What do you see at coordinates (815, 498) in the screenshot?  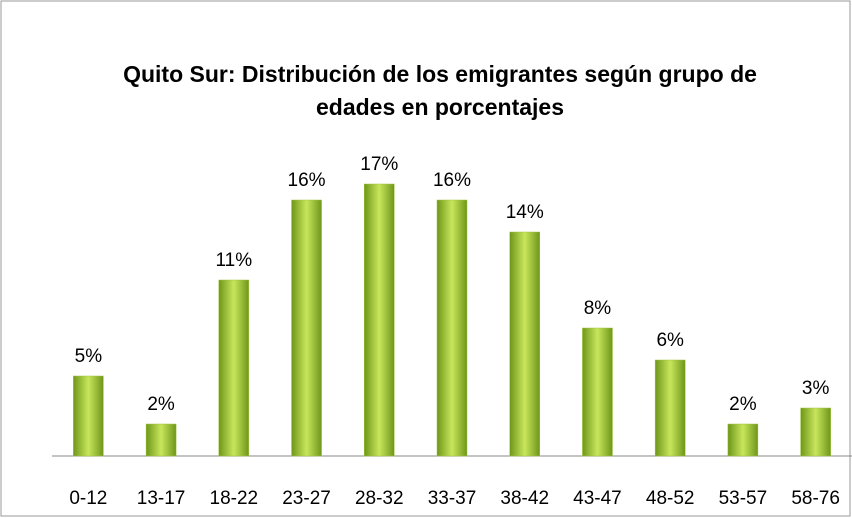 I see `x-tick-label: 58-76` at bounding box center [815, 498].